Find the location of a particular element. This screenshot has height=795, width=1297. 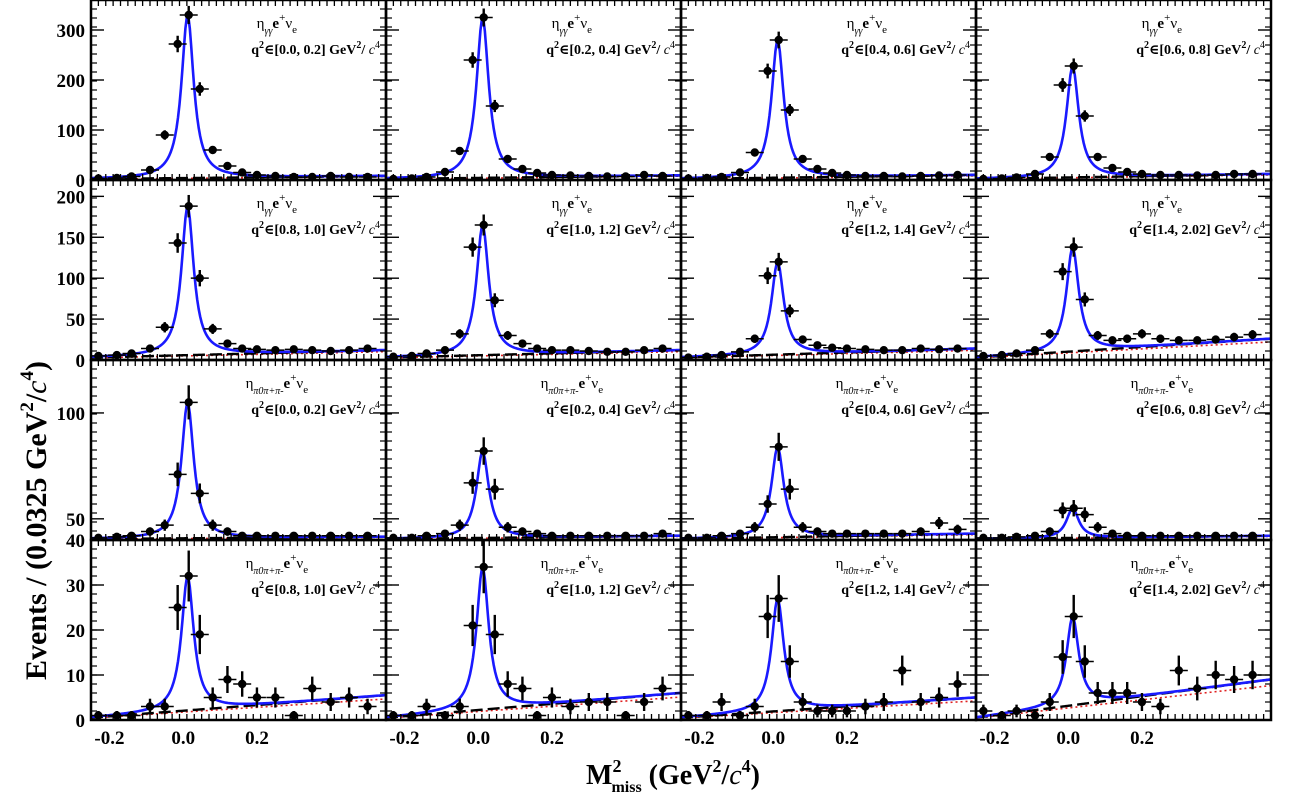

x-tick-label: -0.2 is located at coordinates (109, 738).